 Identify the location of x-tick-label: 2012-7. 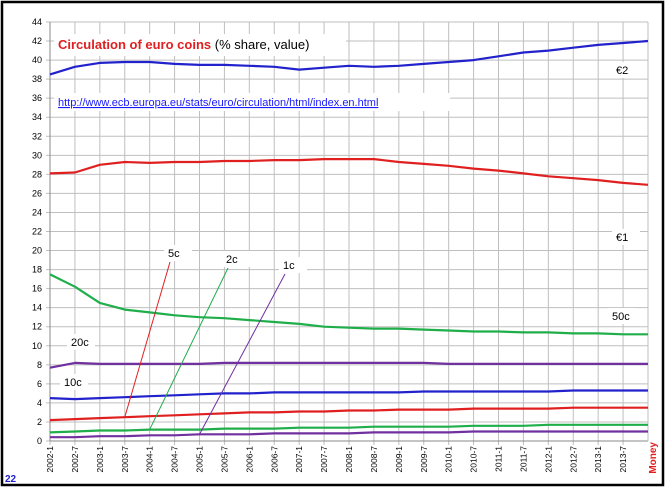
(573, 459).